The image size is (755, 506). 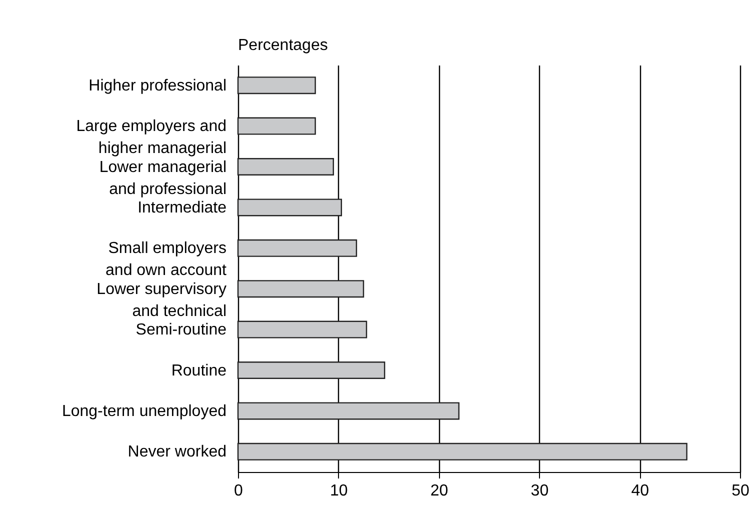 What do you see at coordinates (181, 330) in the screenshot?
I see `y-tick-label: Semi-routine` at bounding box center [181, 330].